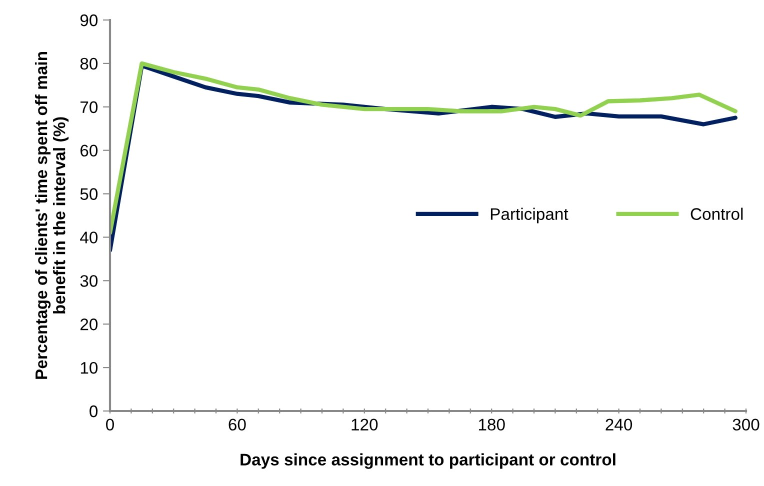 The height and width of the screenshot is (486, 764). What do you see at coordinates (51, 215) in the screenshot?
I see `y-axis-title: Percentage of clients' time spent off main benefit in the interval (%)` at bounding box center [51, 215].